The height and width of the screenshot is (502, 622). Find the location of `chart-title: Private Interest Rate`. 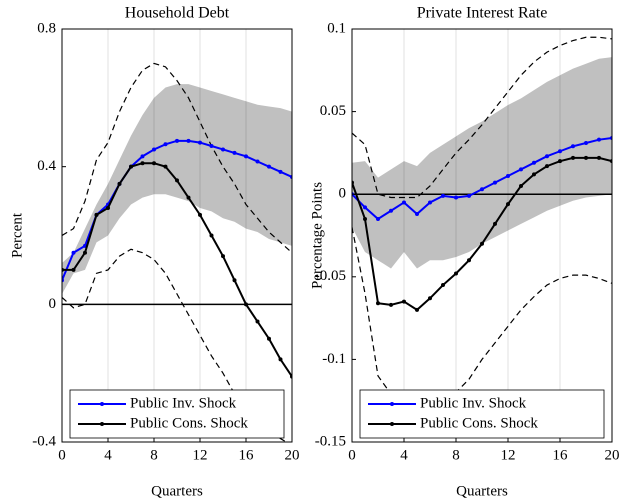

chart-title: Private Interest Rate is located at coordinates (482, 13).